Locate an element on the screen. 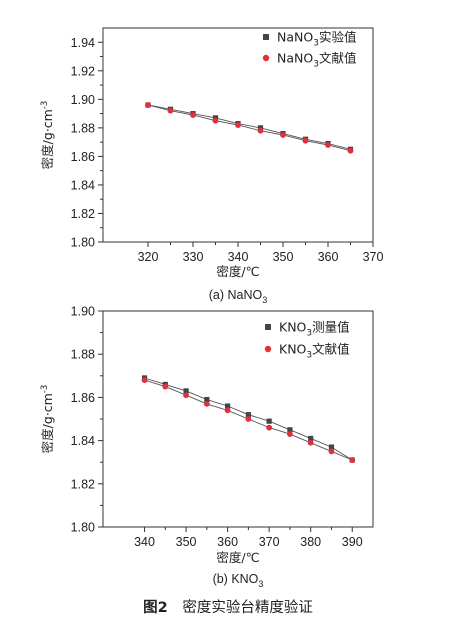  subplot-caption: (b) KNO3 is located at coordinates (238, 580).